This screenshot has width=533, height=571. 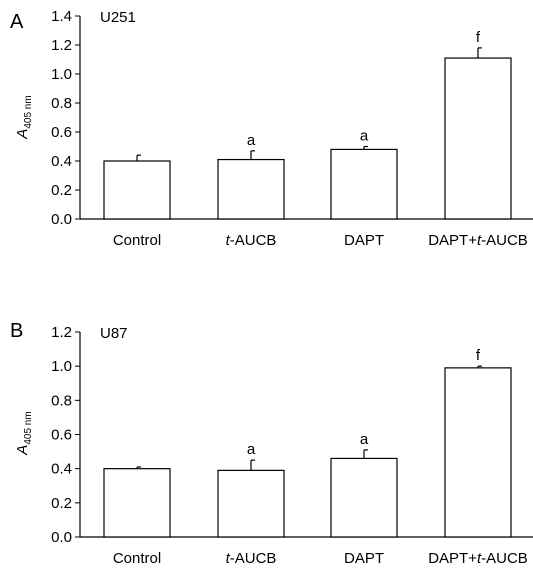 What do you see at coordinates (114, 333) in the screenshot?
I see `cell-line-label: U87` at bounding box center [114, 333].